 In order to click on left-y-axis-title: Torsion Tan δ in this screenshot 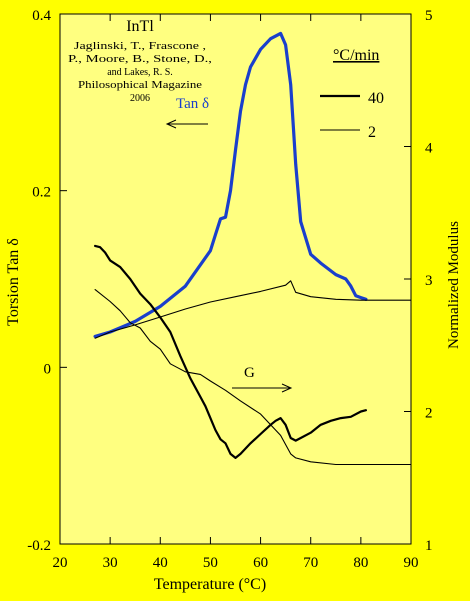, I will do `click(13, 282)`.